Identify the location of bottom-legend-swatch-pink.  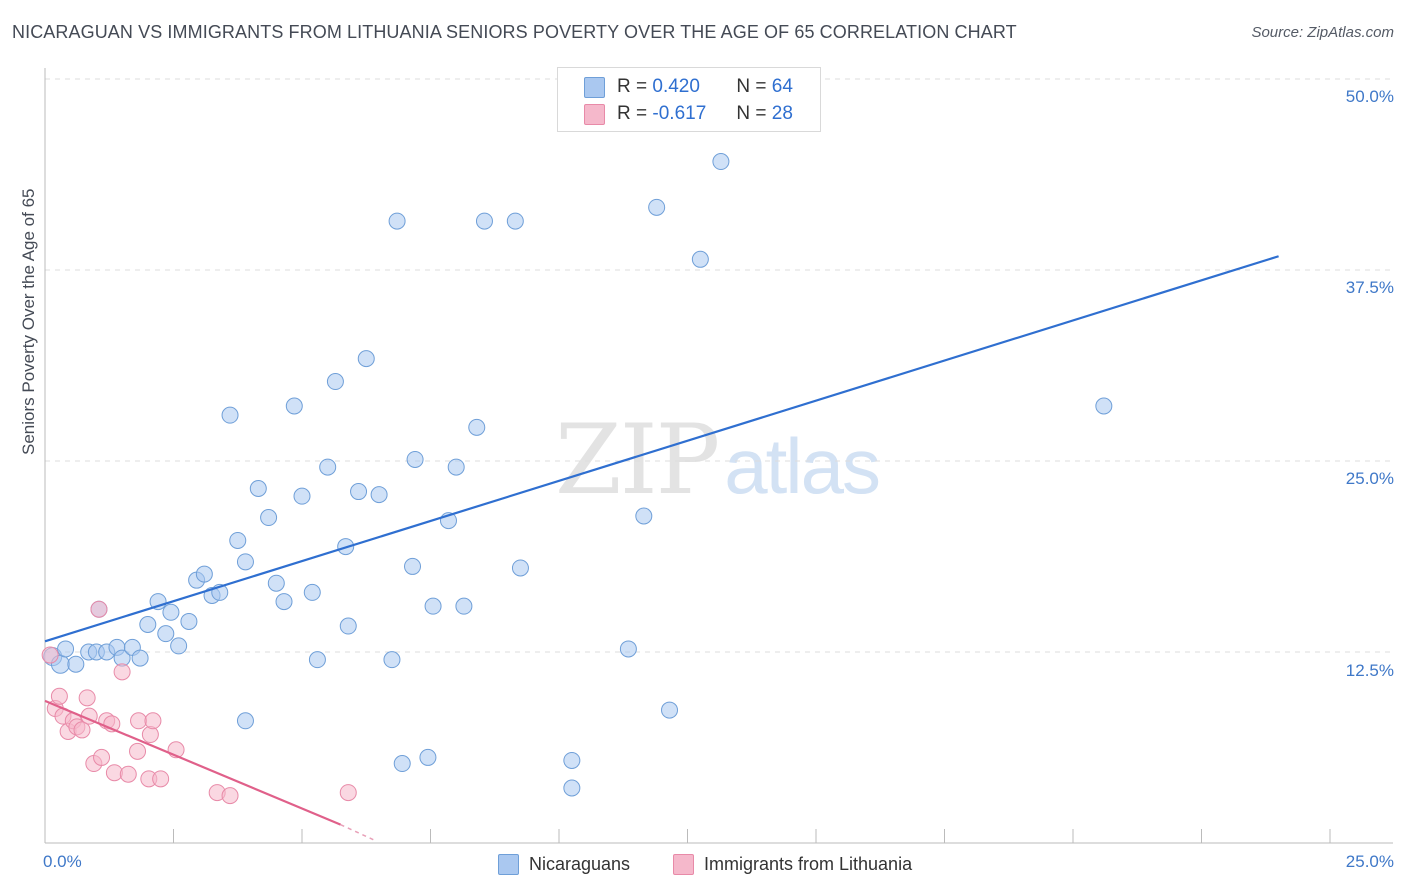
(683, 864).